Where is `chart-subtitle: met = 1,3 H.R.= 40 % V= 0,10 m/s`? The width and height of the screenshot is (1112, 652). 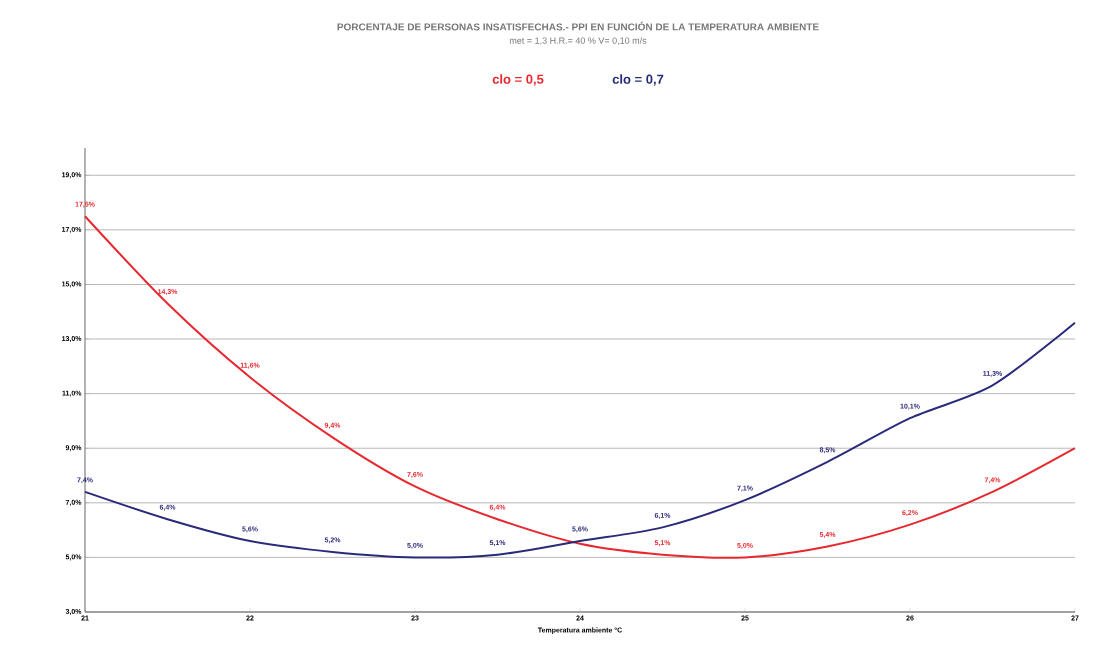 chart-subtitle: met = 1,3 H.R.= 40 % V= 0,10 m/s is located at coordinates (578, 41).